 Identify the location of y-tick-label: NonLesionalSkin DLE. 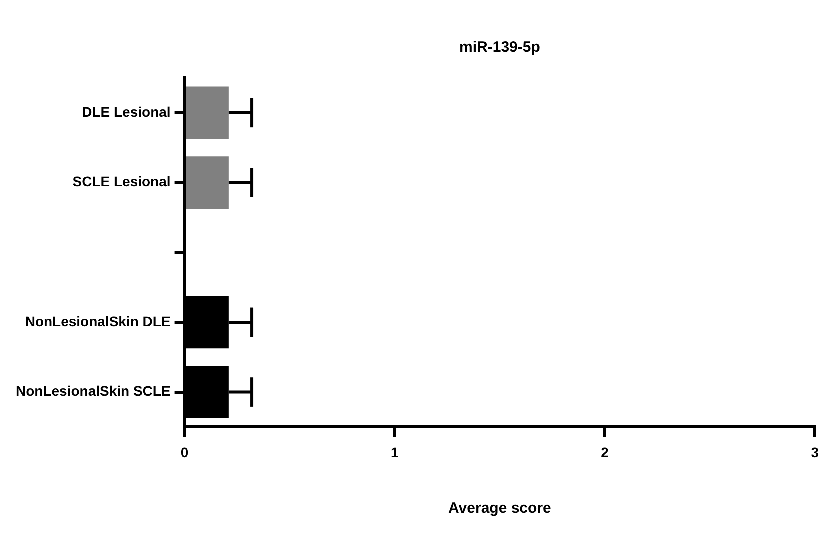
(98, 321).